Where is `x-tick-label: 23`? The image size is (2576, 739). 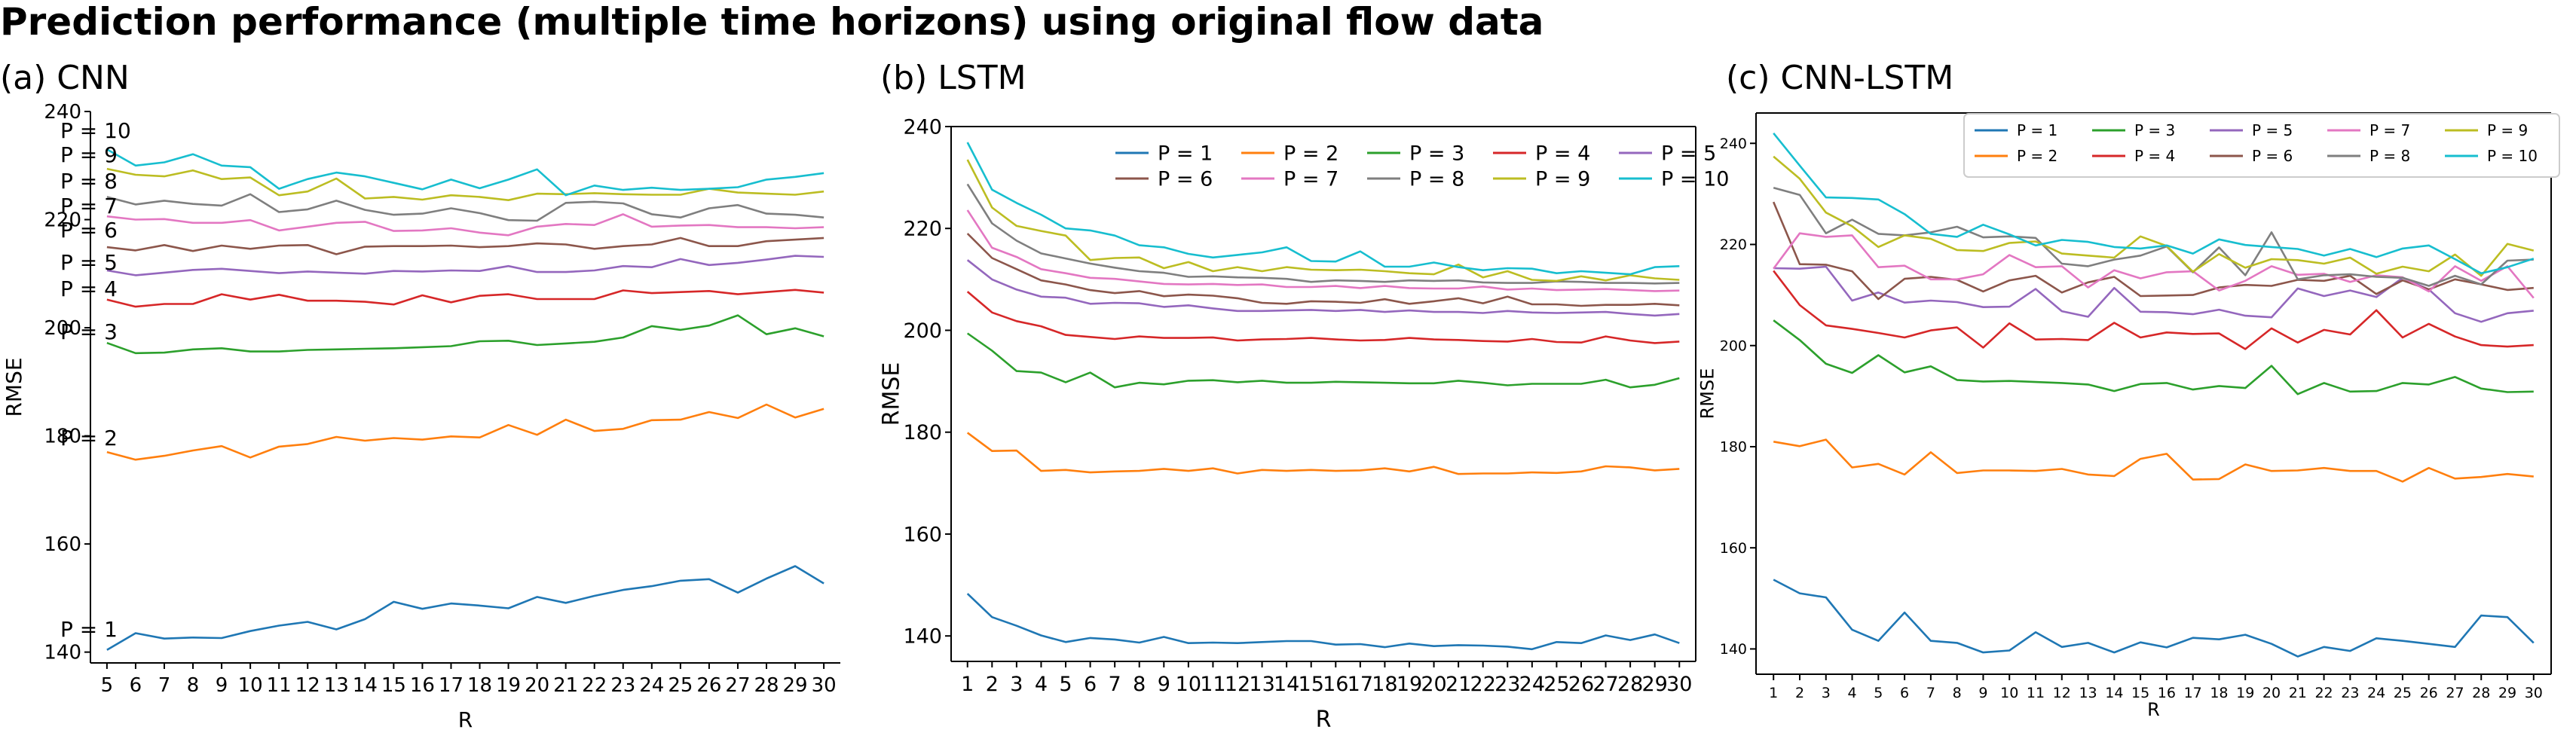 x-tick-label: 23 is located at coordinates (622, 685).